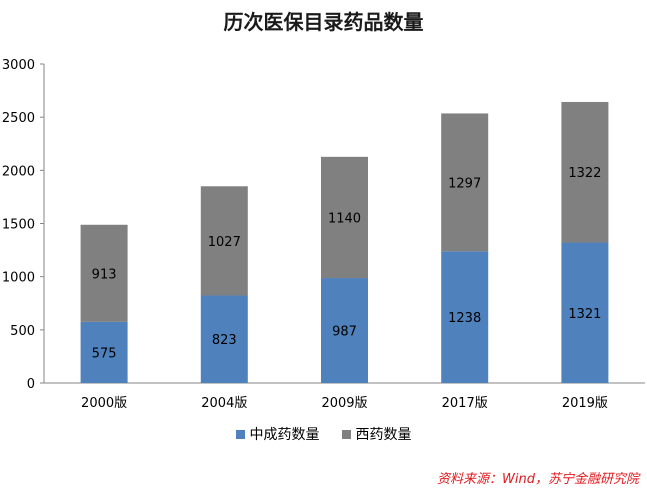 The height and width of the screenshot is (490, 647). I want to click on data-label: 1238, so click(464, 318).